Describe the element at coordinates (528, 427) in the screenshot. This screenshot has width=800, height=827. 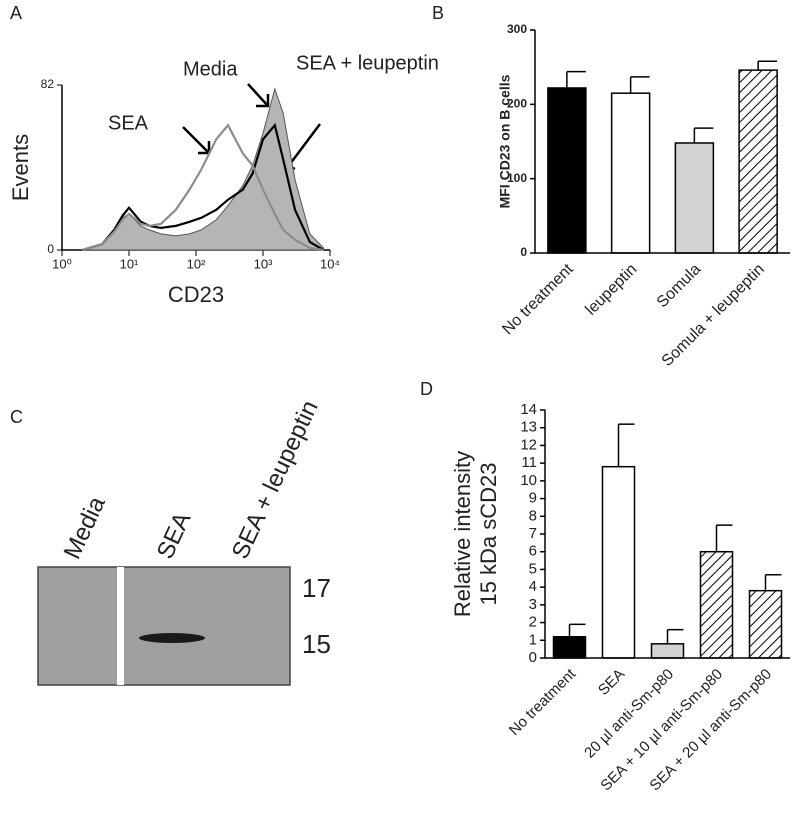
I see `y-tick-label: 13` at that location.